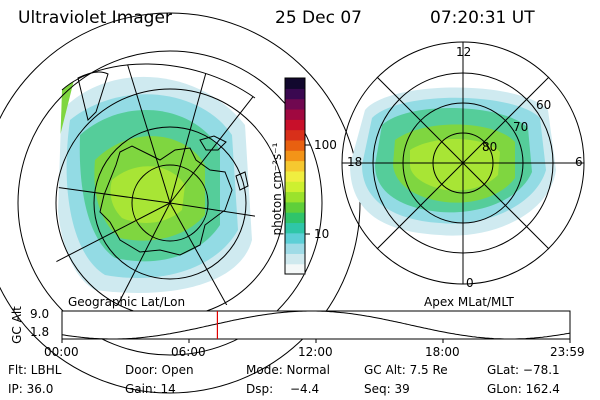  I want to click on alt-tick-1-8: 1.8, so click(40, 332).